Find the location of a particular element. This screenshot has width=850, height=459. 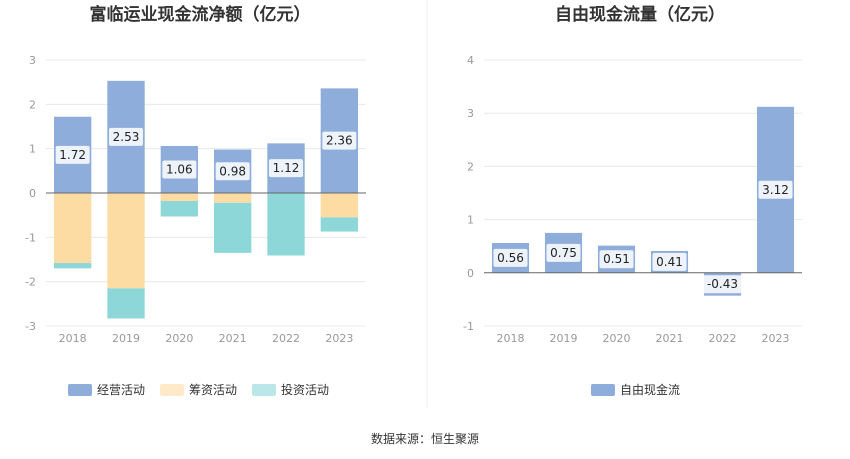

cashflow-ytick-label: 1 is located at coordinates (32, 149).